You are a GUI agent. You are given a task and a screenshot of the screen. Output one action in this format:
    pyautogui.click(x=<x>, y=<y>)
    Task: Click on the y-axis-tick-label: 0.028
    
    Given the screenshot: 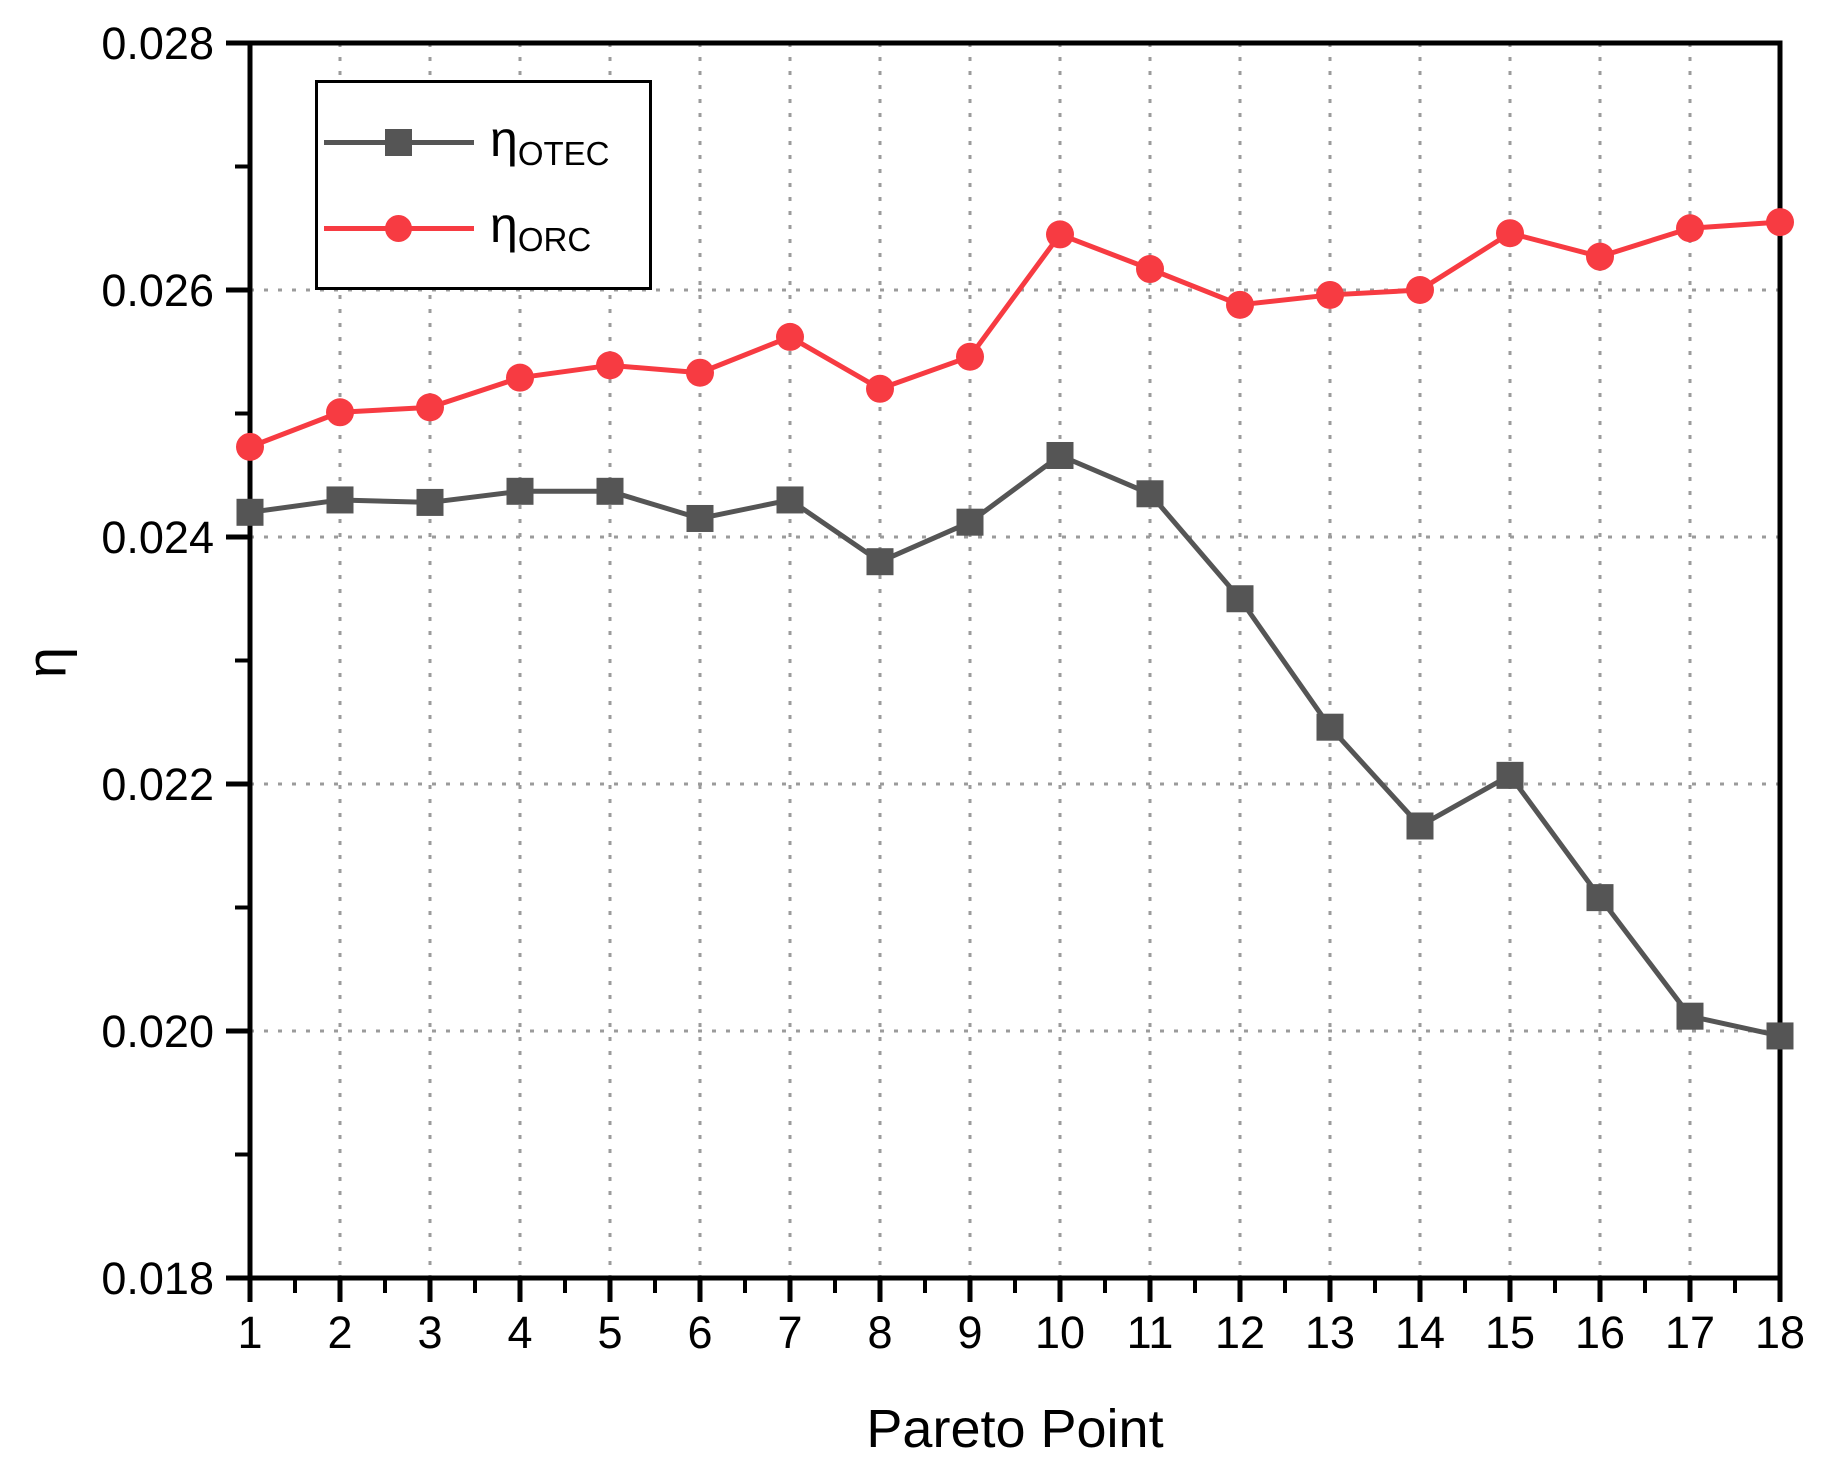 What is the action you would take?
    pyautogui.click(x=157, y=43)
    